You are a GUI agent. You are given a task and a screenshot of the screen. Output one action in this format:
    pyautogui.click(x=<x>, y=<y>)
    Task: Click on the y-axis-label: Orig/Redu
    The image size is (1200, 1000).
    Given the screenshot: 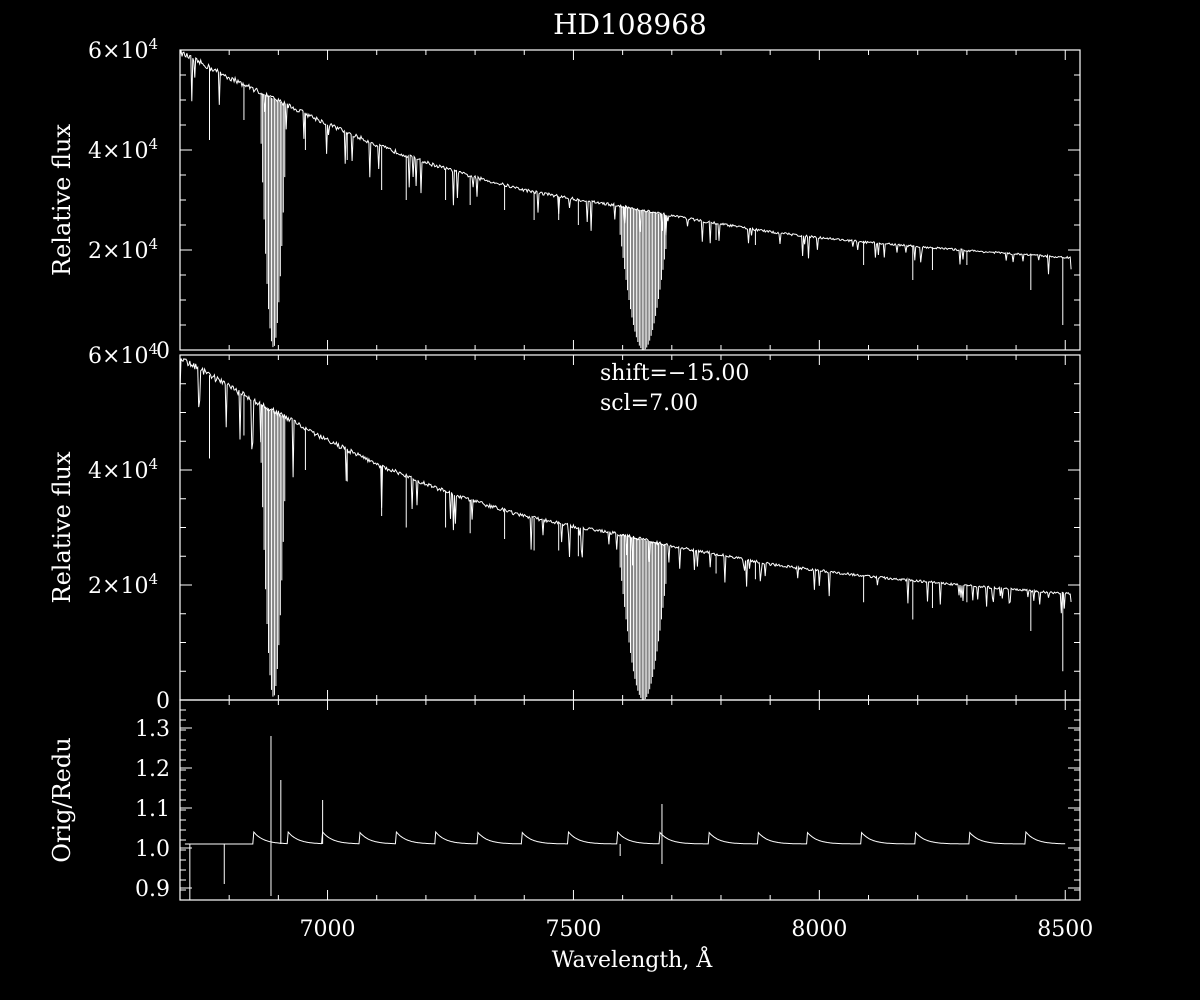 What is the action you would take?
    pyautogui.click(x=62, y=799)
    